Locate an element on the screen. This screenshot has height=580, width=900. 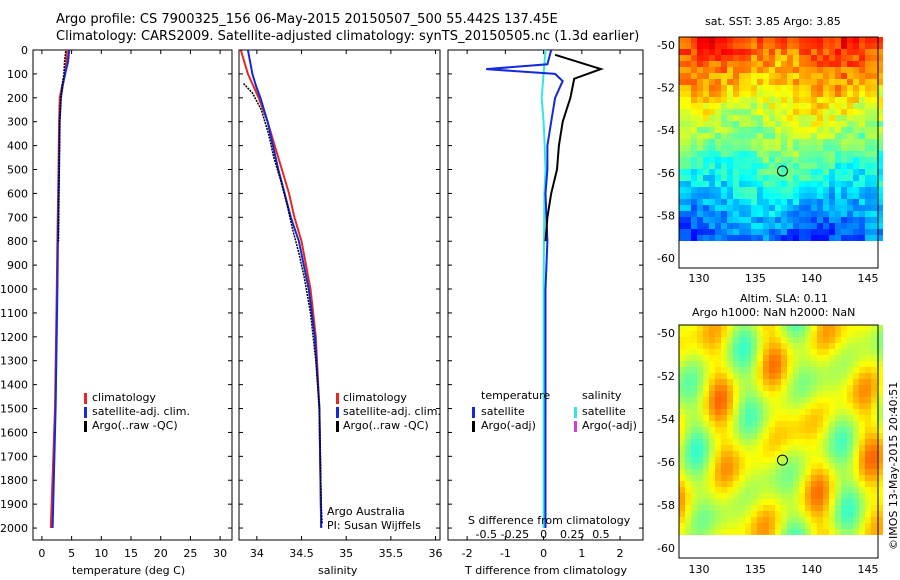
sla-map-title-1: Altim. SLA: 0.11 is located at coordinates (784, 298).